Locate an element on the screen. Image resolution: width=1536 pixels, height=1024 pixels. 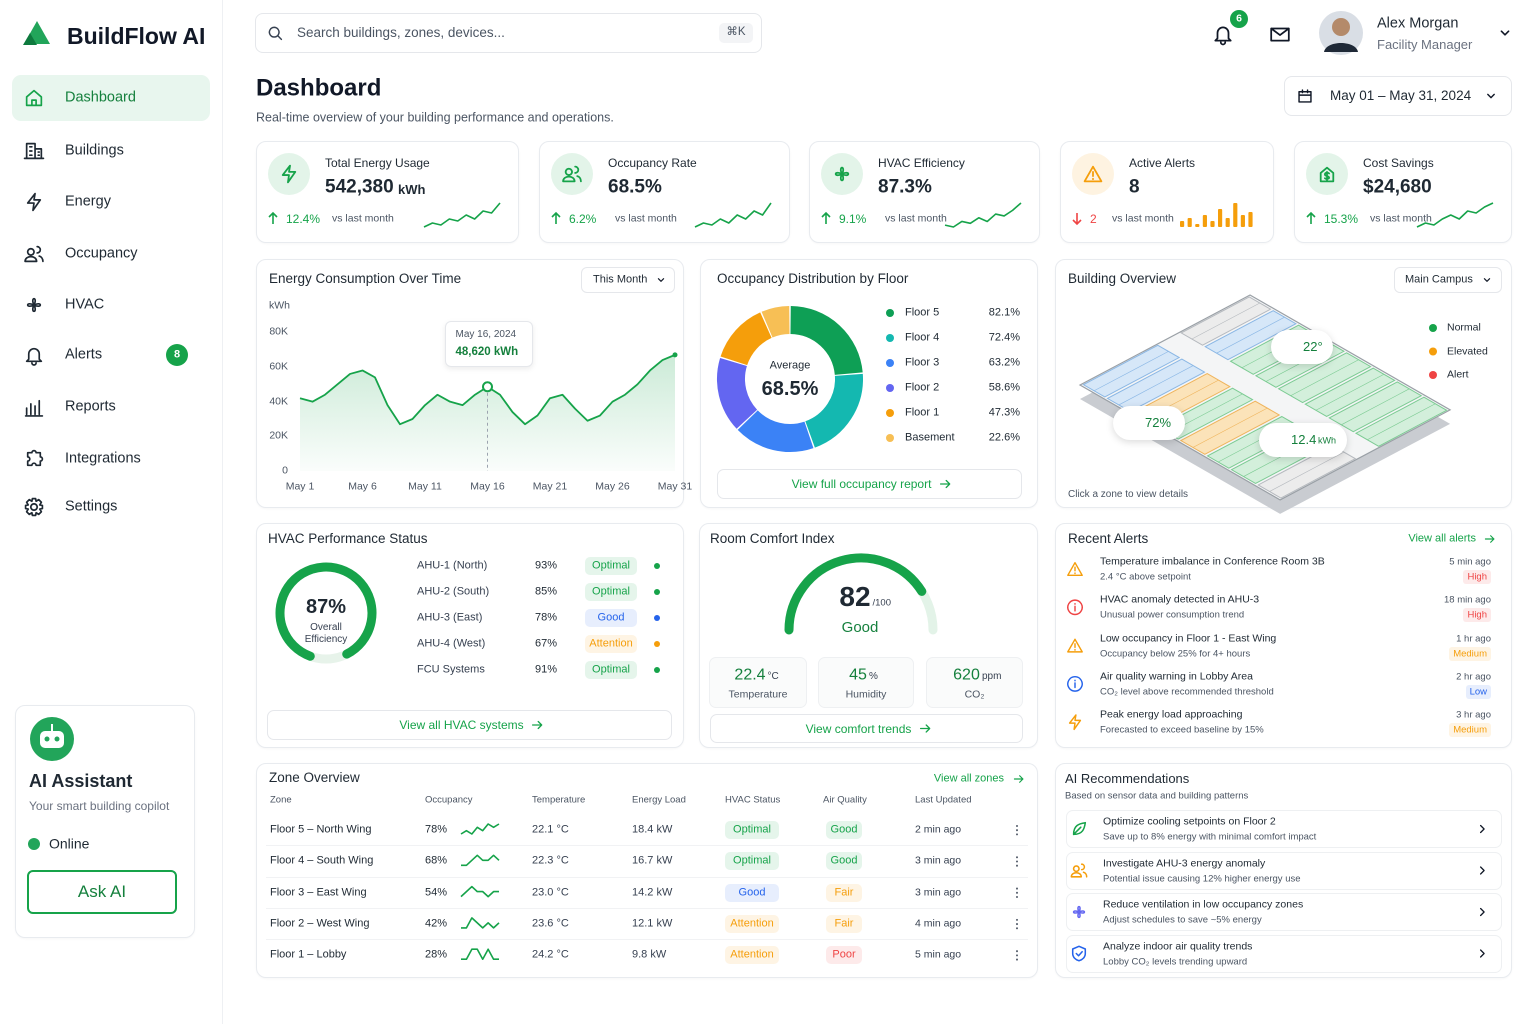
system-value: 85% is located at coordinates (546, 591).